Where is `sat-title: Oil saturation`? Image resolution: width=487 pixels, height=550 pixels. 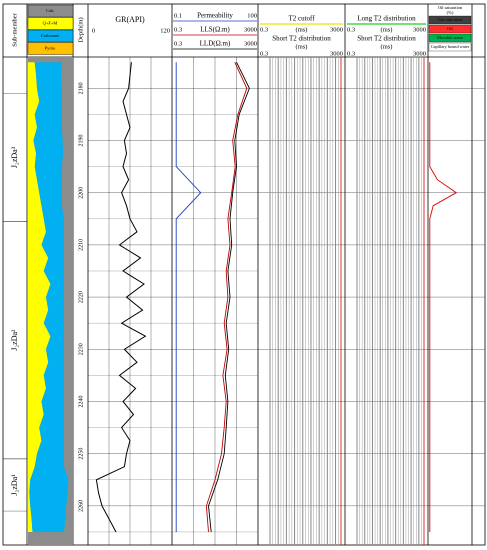 sat-title: Oil saturation is located at coordinates (450, 7).